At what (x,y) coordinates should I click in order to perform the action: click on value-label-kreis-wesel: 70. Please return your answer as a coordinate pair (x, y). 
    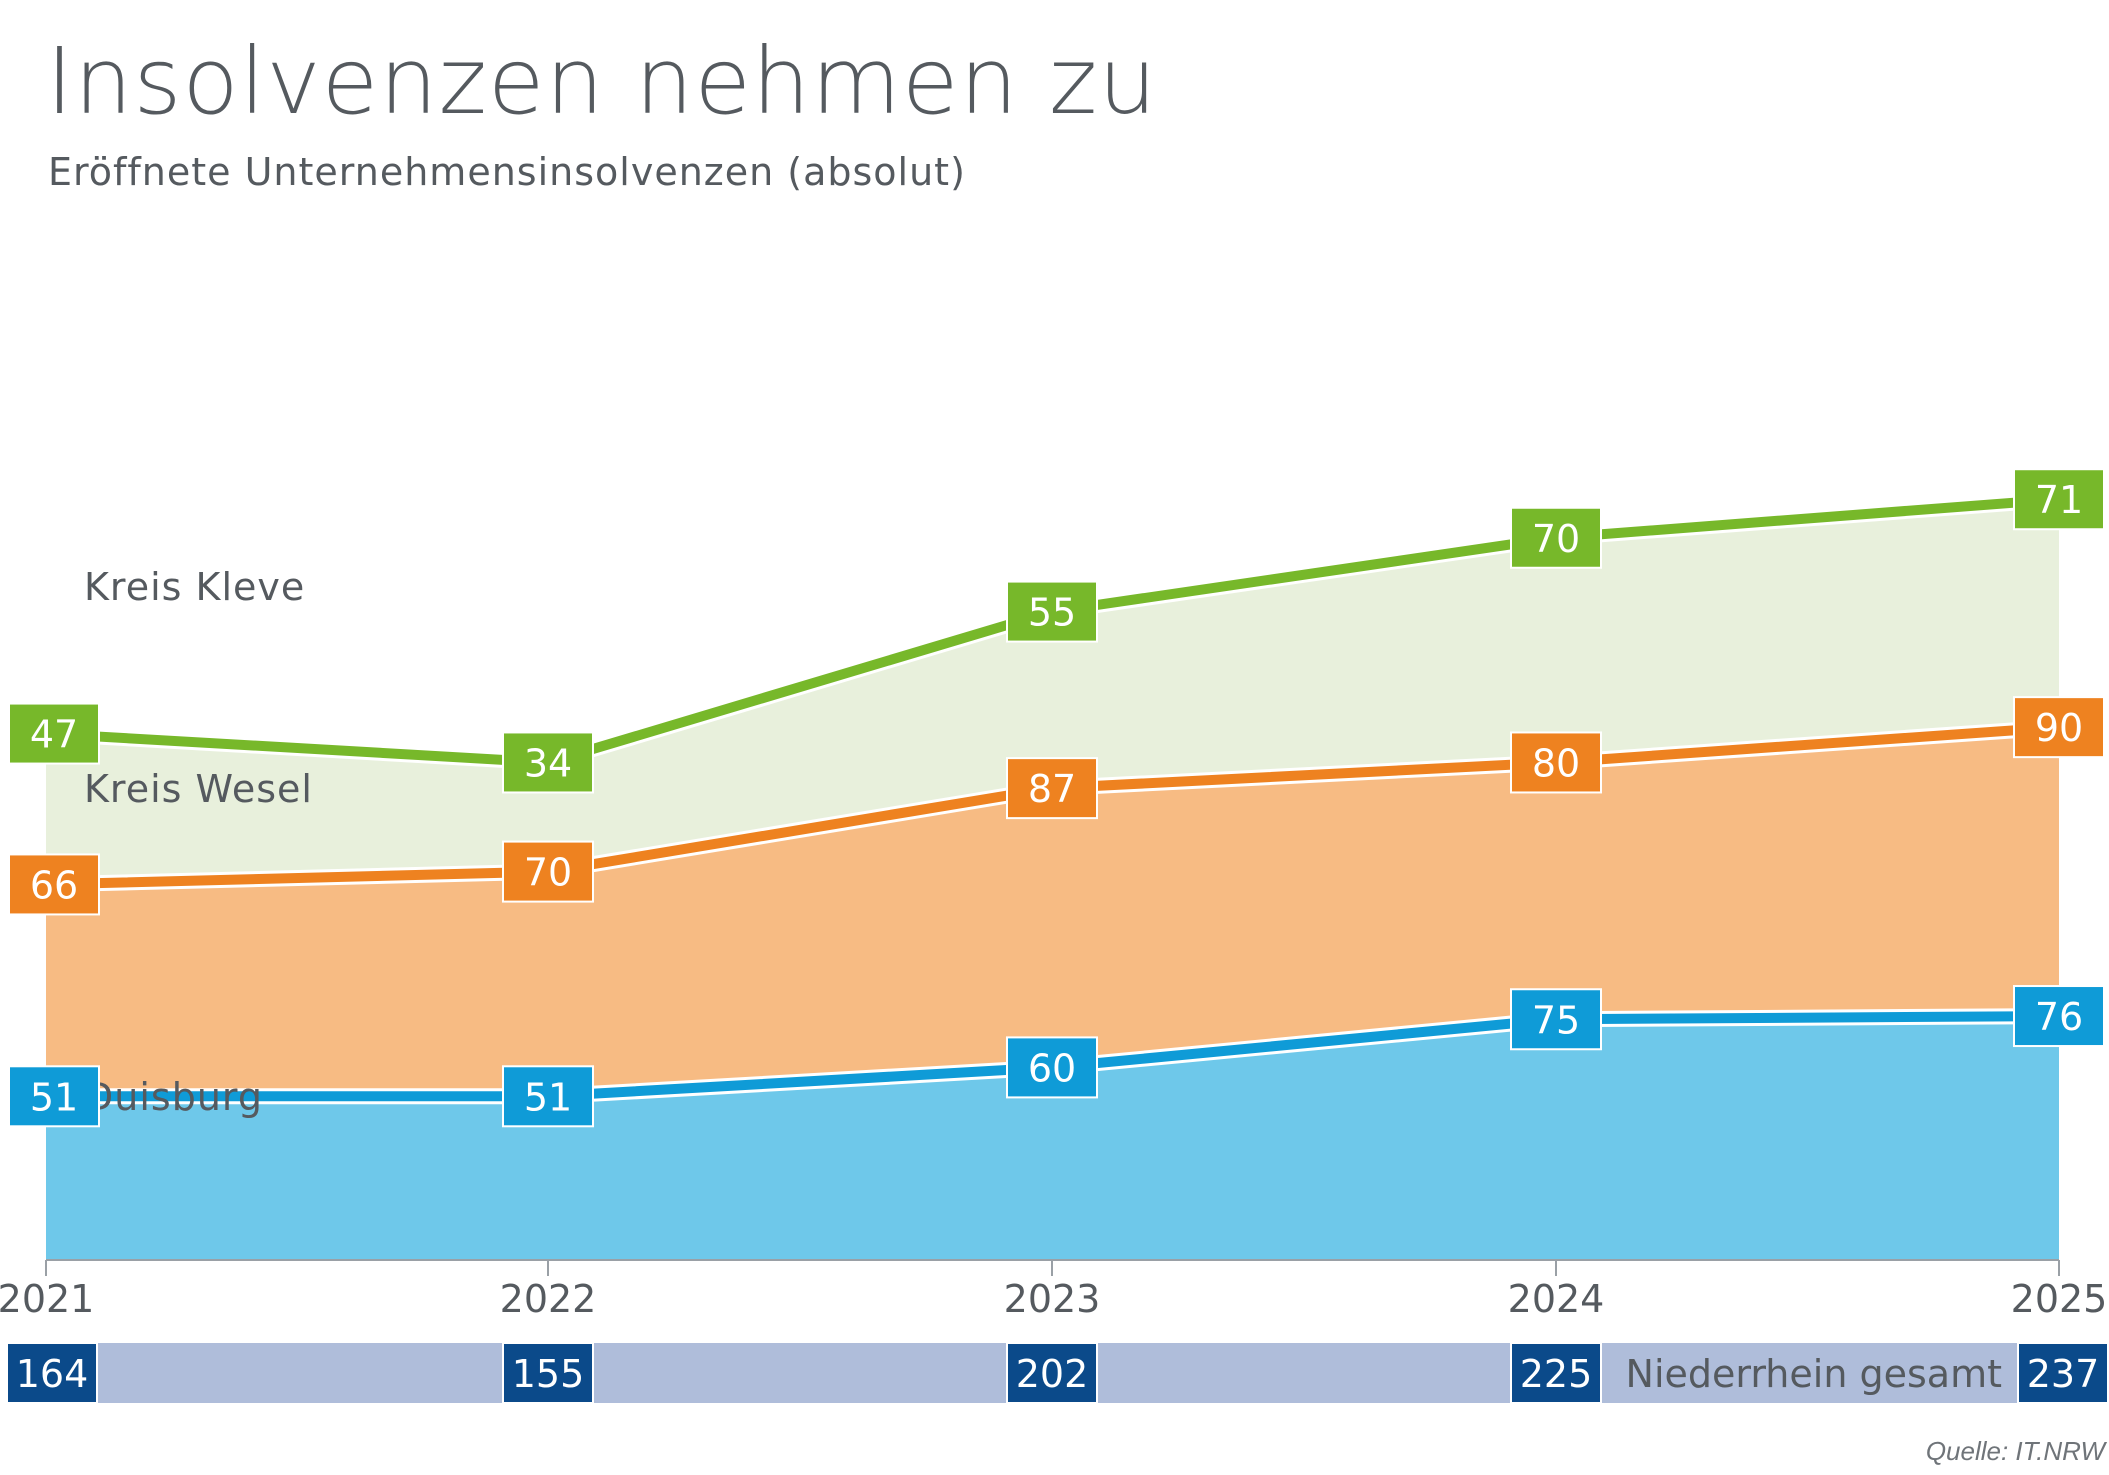
    Looking at the image, I should click on (548, 873).